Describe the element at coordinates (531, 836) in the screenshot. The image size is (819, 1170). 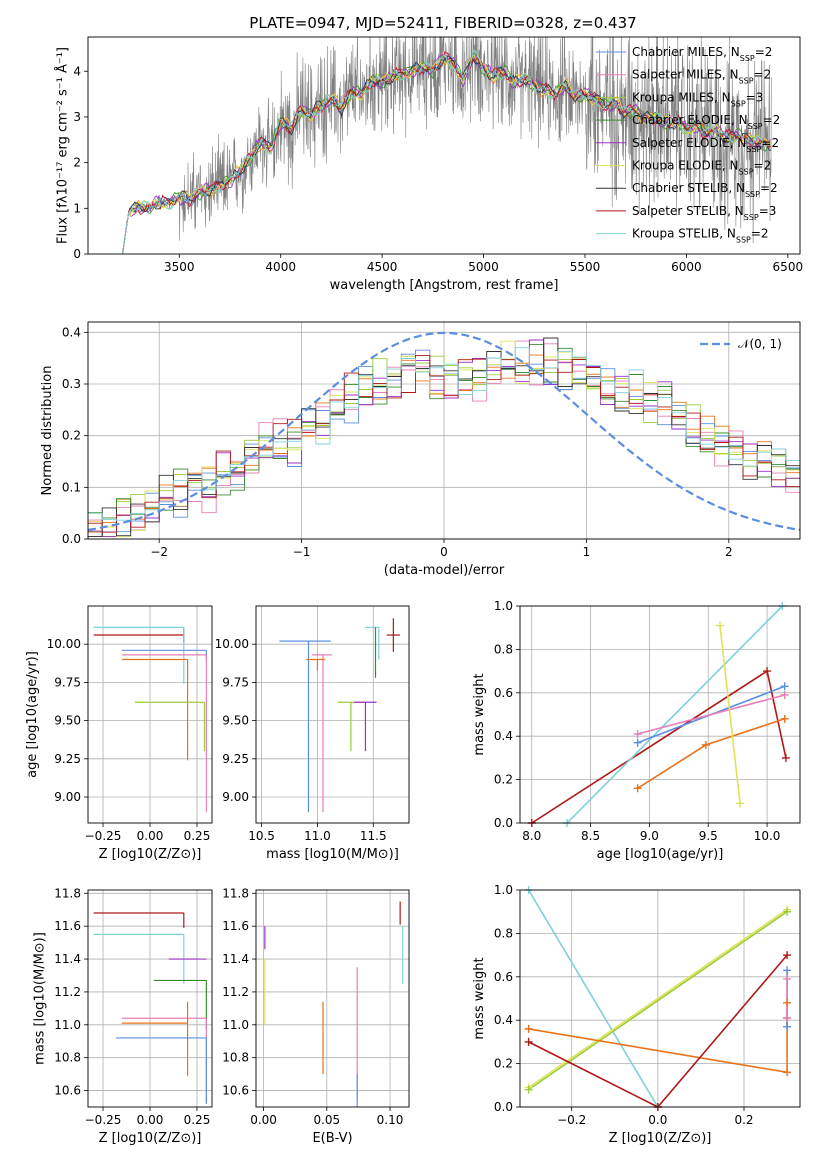
I see `x-tick-label: 8.0` at that location.